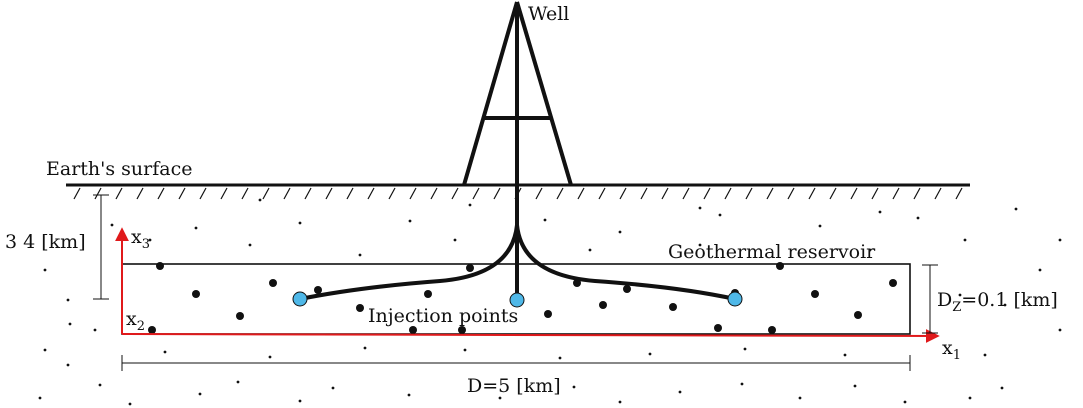  What do you see at coordinates (517, 150) in the screenshot?
I see `well-tower` at bounding box center [517, 150].